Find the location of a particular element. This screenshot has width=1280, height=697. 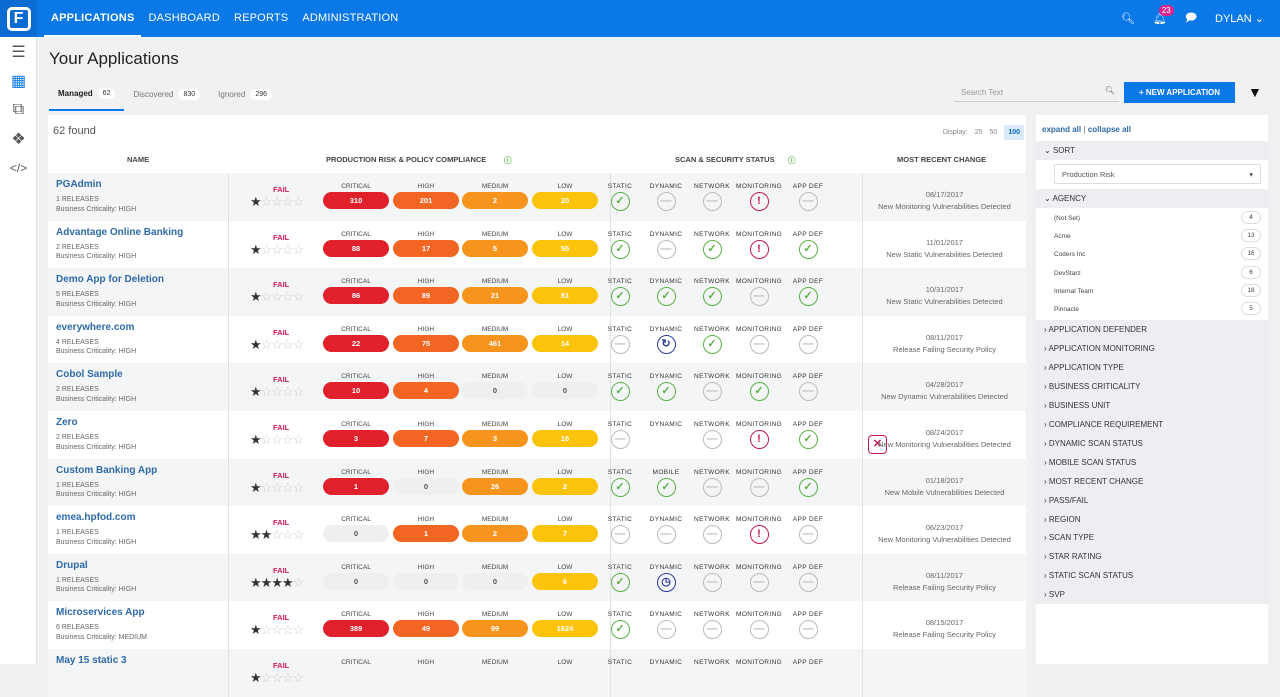

severity-critical: CRITICAL 0 is located at coordinates (356, 577).